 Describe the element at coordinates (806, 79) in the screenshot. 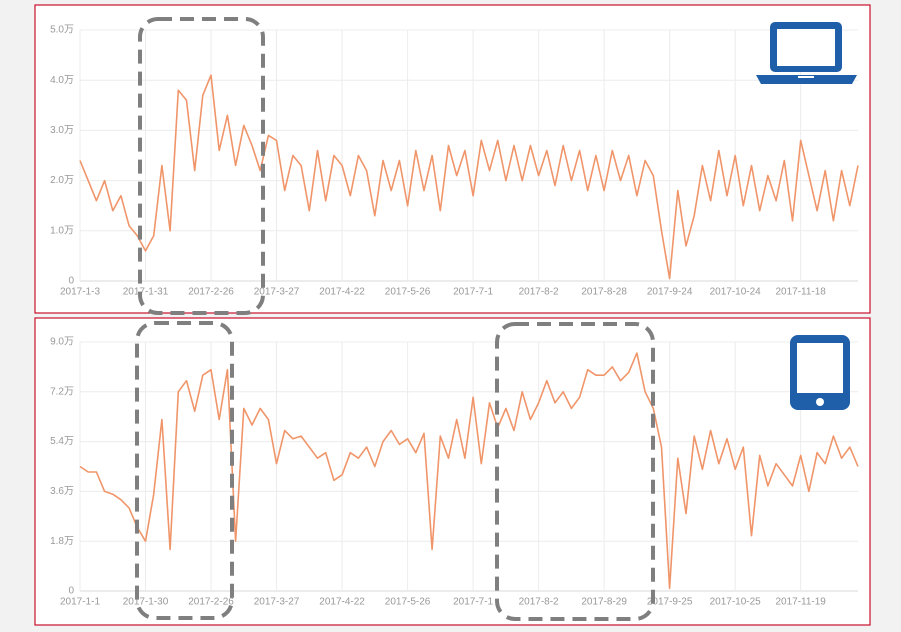

I see `laptop-base` at that location.